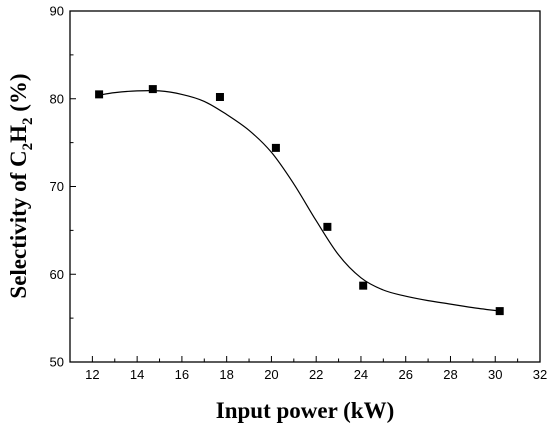 This screenshot has width=550, height=429. Describe the element at coordinates (305, 410) in the screenshot. I see `x-axis-title: Input power (kW)` at that location.